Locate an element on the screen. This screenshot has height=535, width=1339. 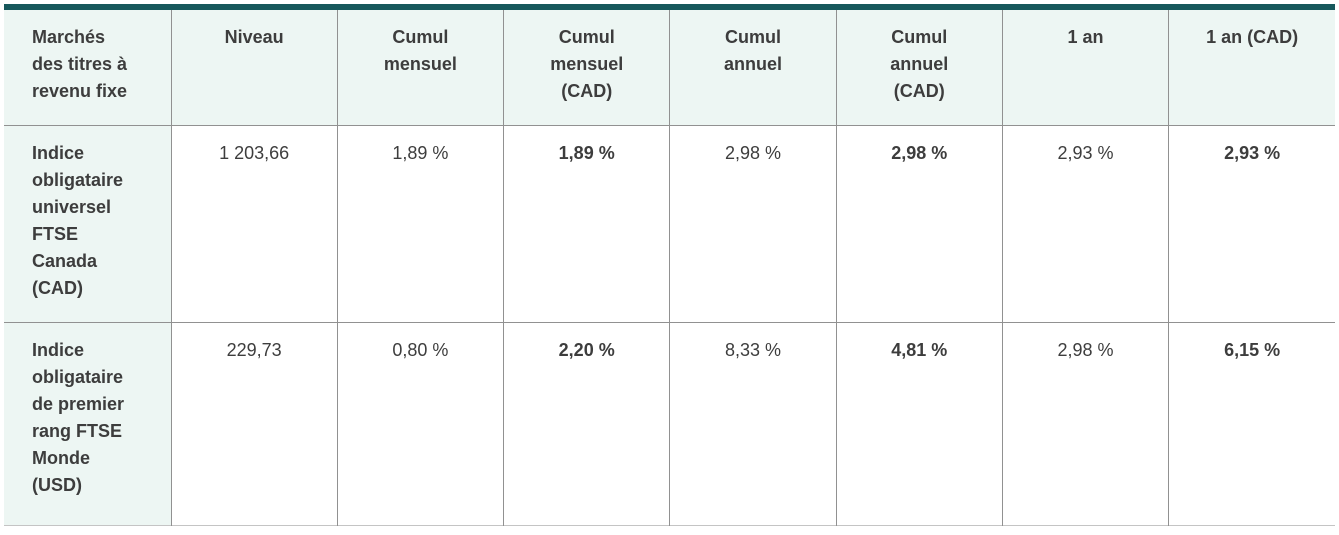
column-header-niveau: Niveau is located at coordinates (254, 66).